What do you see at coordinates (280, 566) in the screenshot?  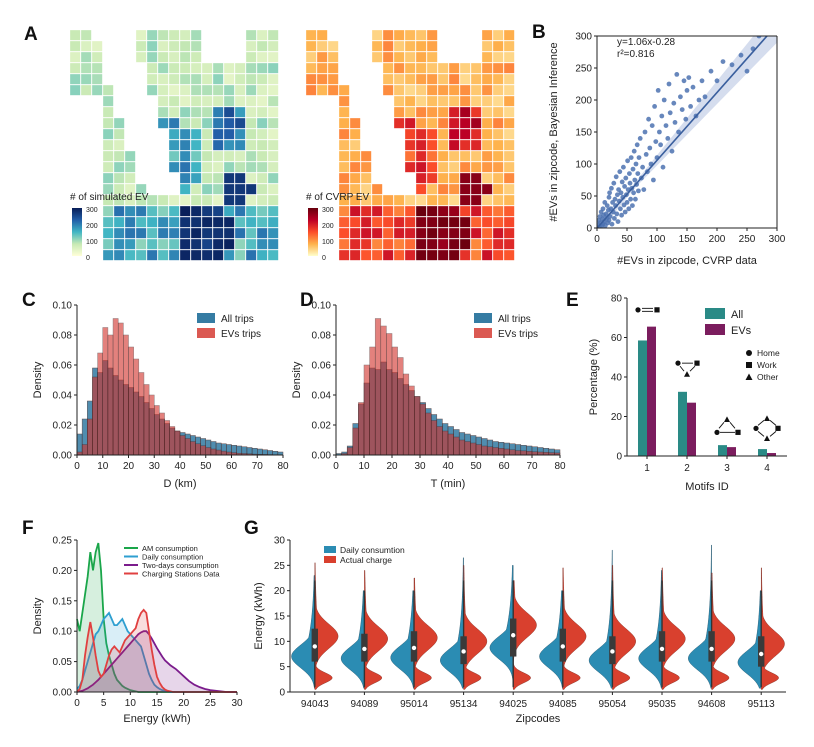 I see `y-tick-label: 25` at bounding box center [280, 566].